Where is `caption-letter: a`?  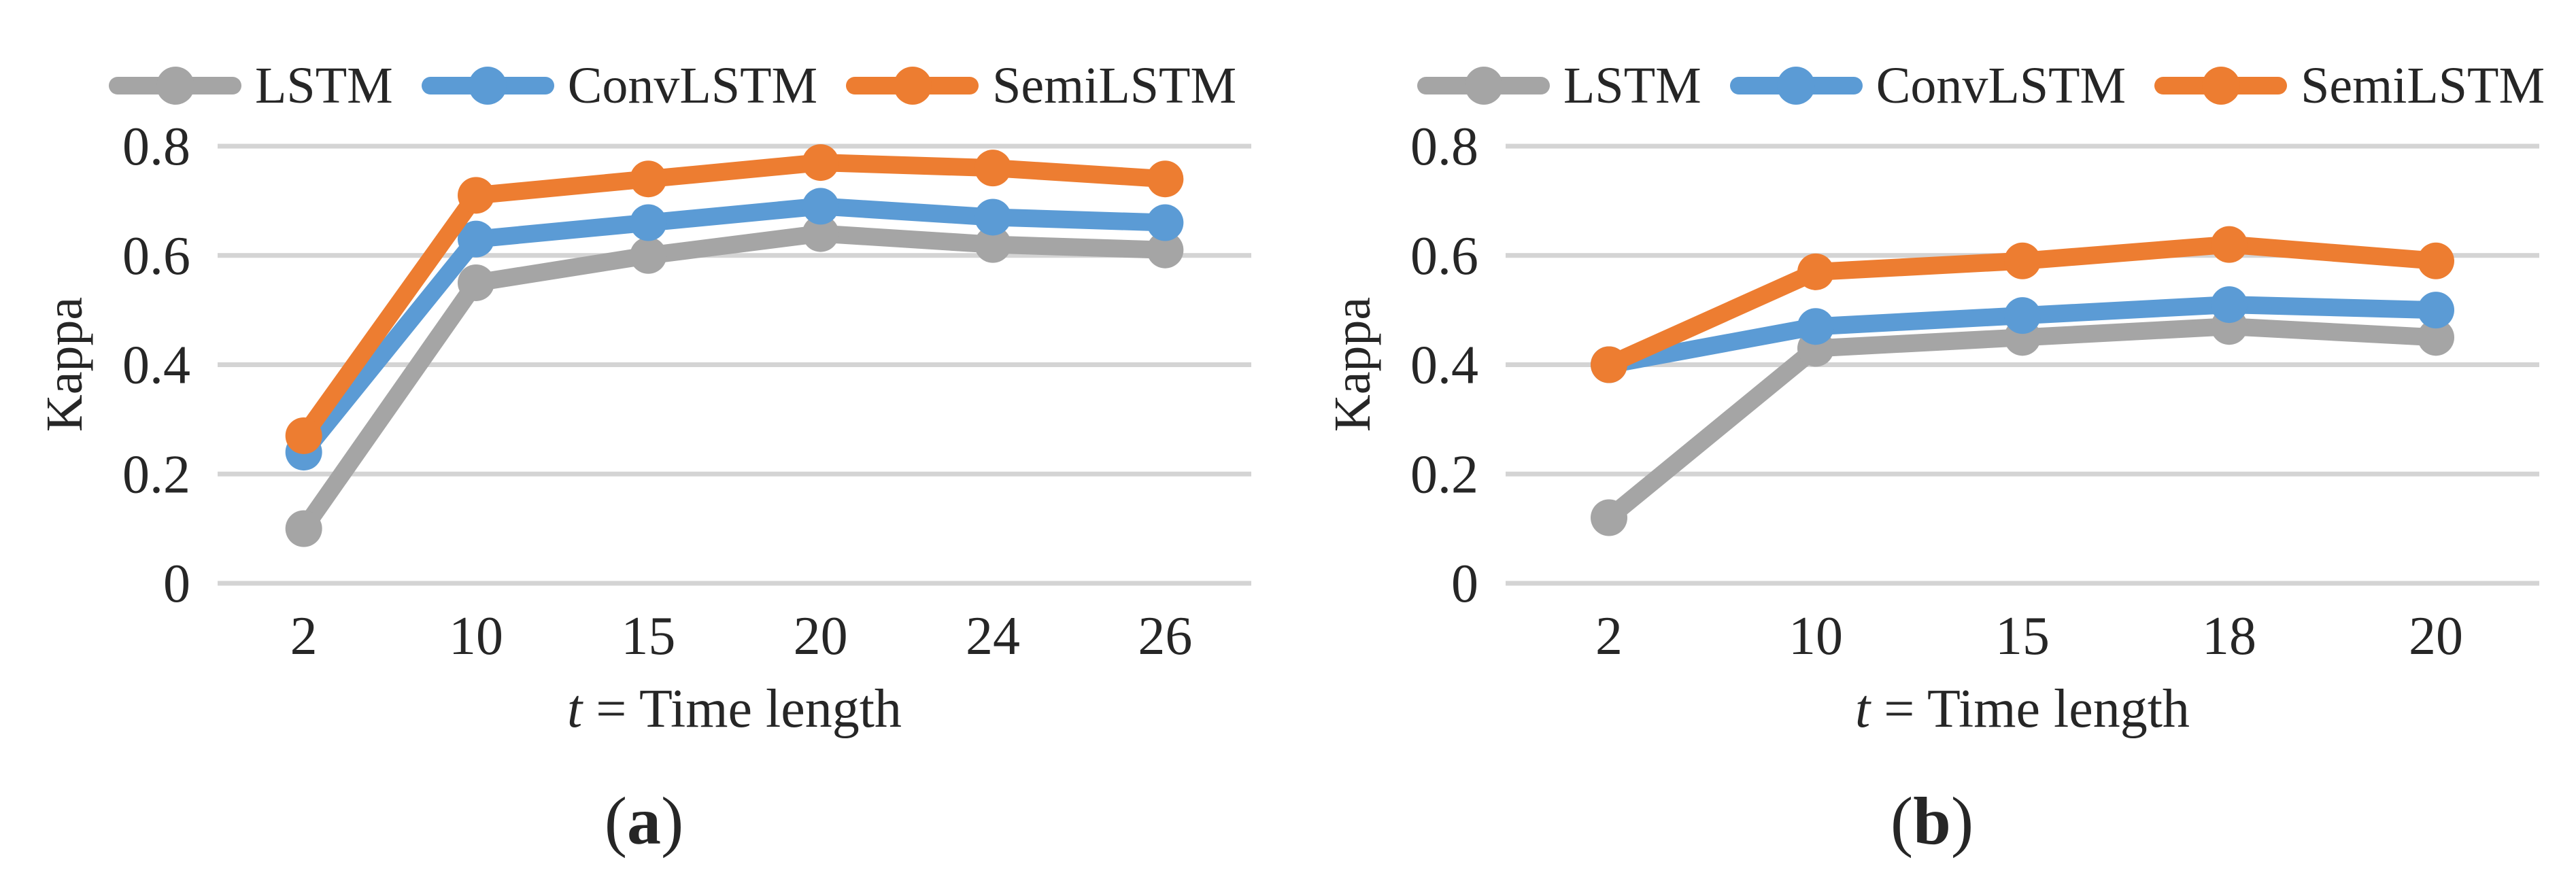
caption-letter: a is located at coordinates (644, 821).